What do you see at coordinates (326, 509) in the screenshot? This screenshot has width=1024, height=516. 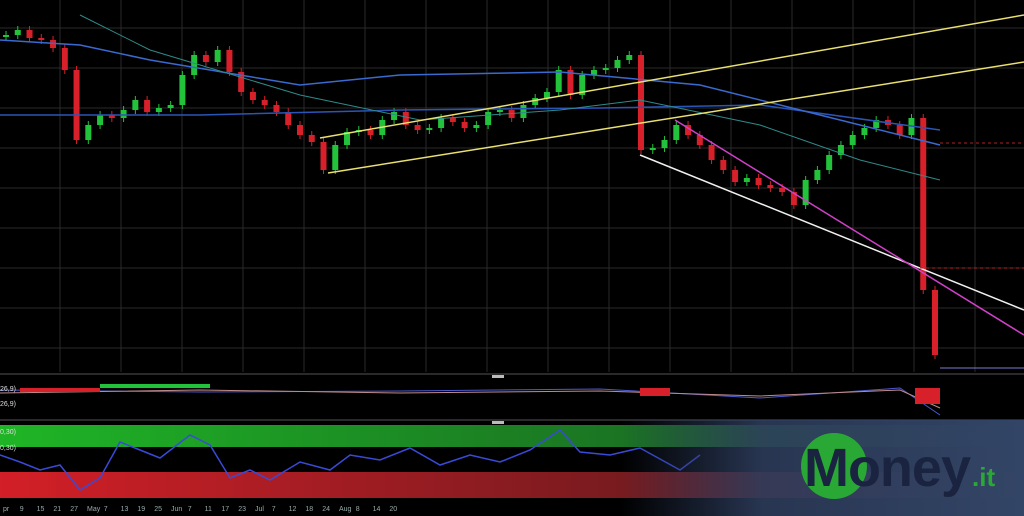 I see `x-tick-label: 24` at bounding box center [326, 509].